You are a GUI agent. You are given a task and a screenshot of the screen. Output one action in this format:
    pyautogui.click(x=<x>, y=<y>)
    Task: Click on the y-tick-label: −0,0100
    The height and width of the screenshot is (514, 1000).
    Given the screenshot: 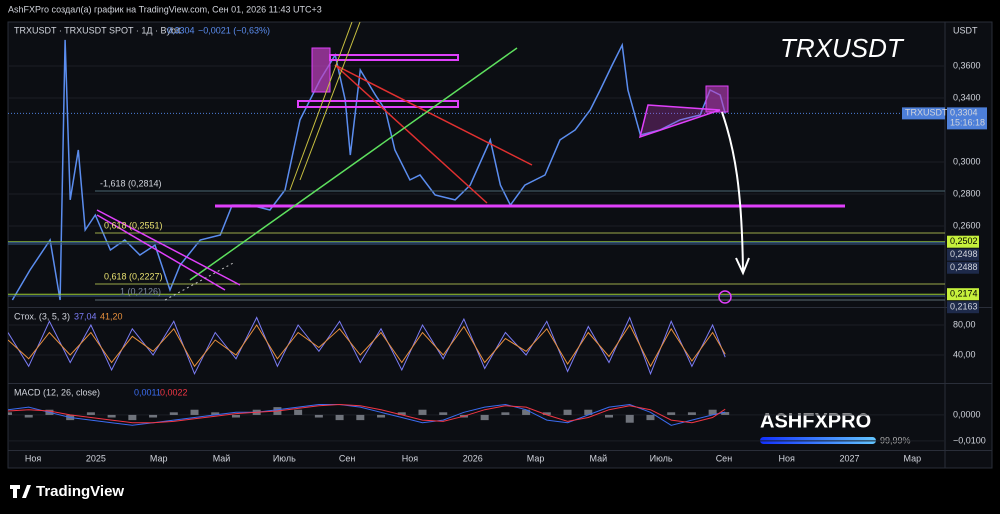 What is the action you would take?
    pyautogui.click(x=969, y=440)
    